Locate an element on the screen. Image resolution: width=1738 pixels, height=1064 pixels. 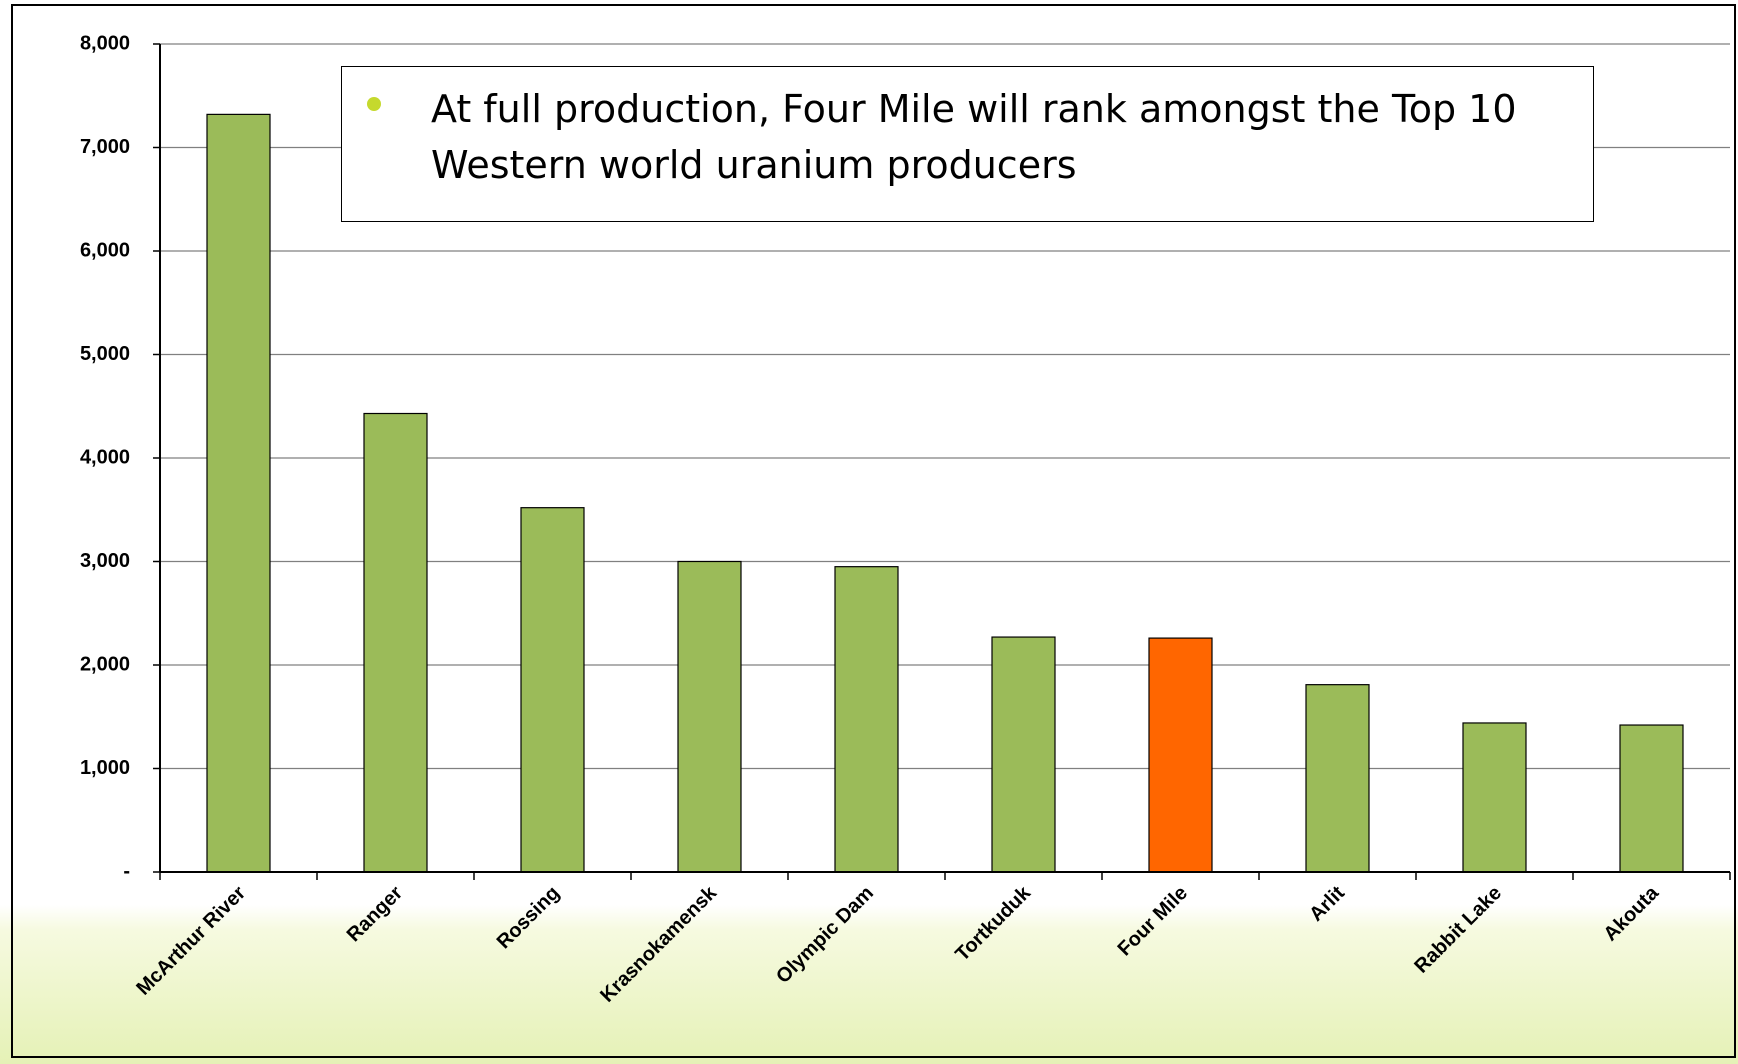
x-tick-label: Krasnokamensk is located at coordinates (658, 943).